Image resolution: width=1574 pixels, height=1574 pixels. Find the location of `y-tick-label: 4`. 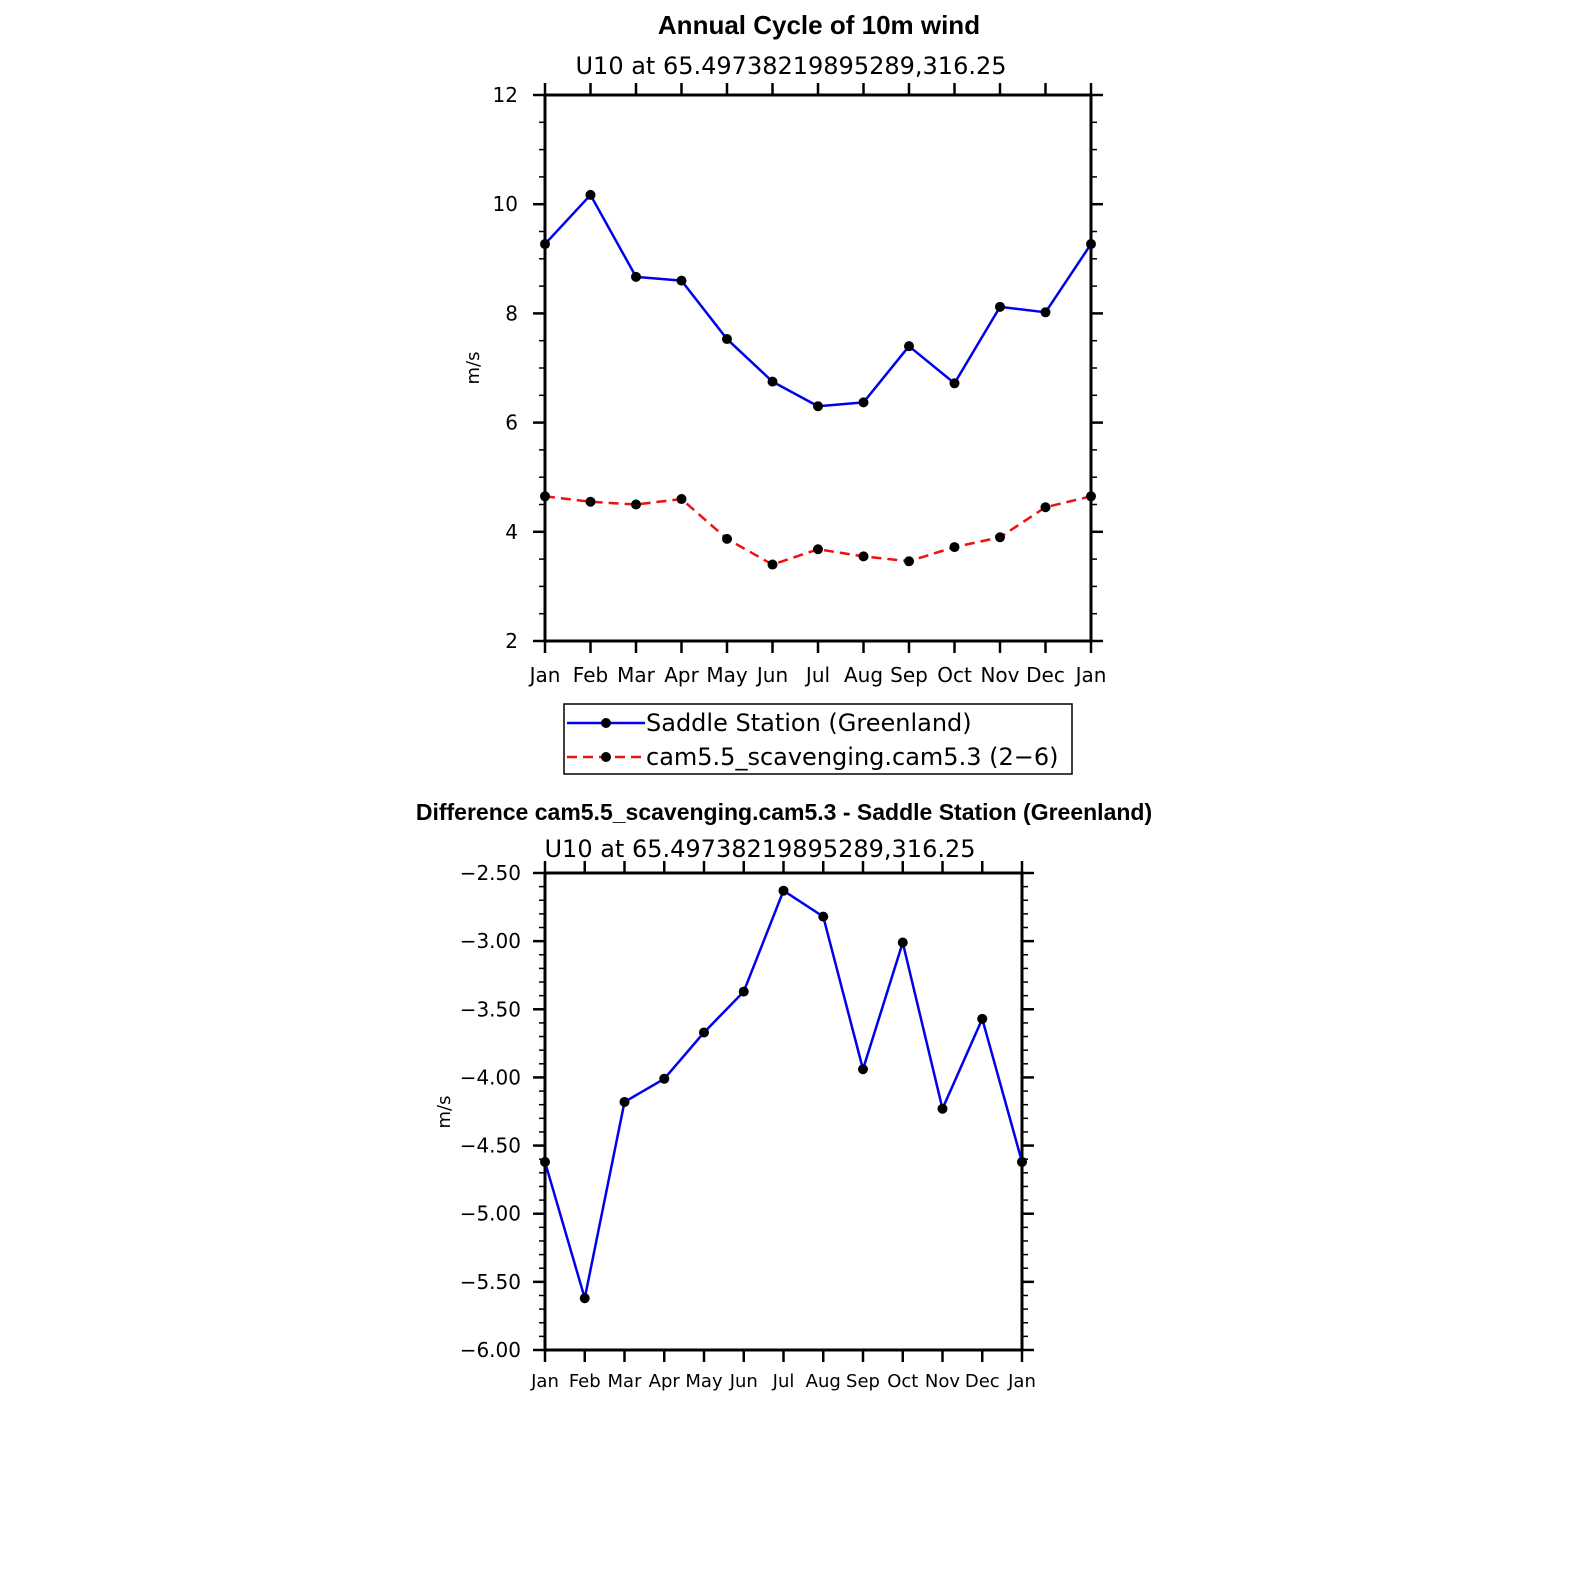

y-tick-label: 4 is located at coordinates (511, 532).